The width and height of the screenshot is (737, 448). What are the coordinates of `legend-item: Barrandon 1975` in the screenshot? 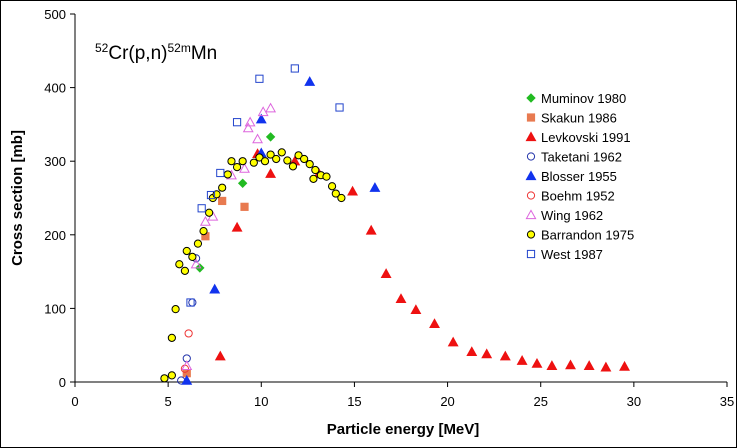 It's located at (580, 235).